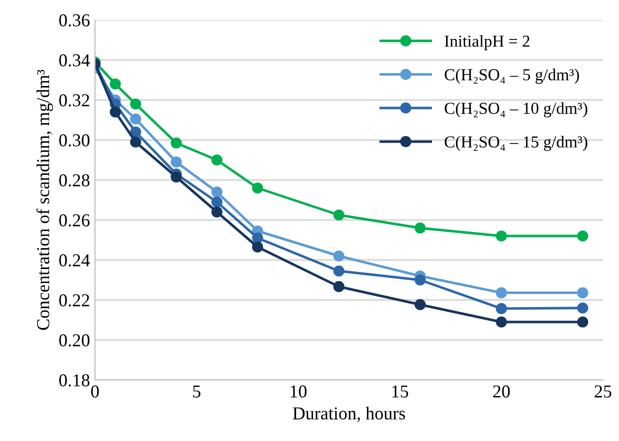  I want to click on y-tick-label: 0.20, so click(74, 340).